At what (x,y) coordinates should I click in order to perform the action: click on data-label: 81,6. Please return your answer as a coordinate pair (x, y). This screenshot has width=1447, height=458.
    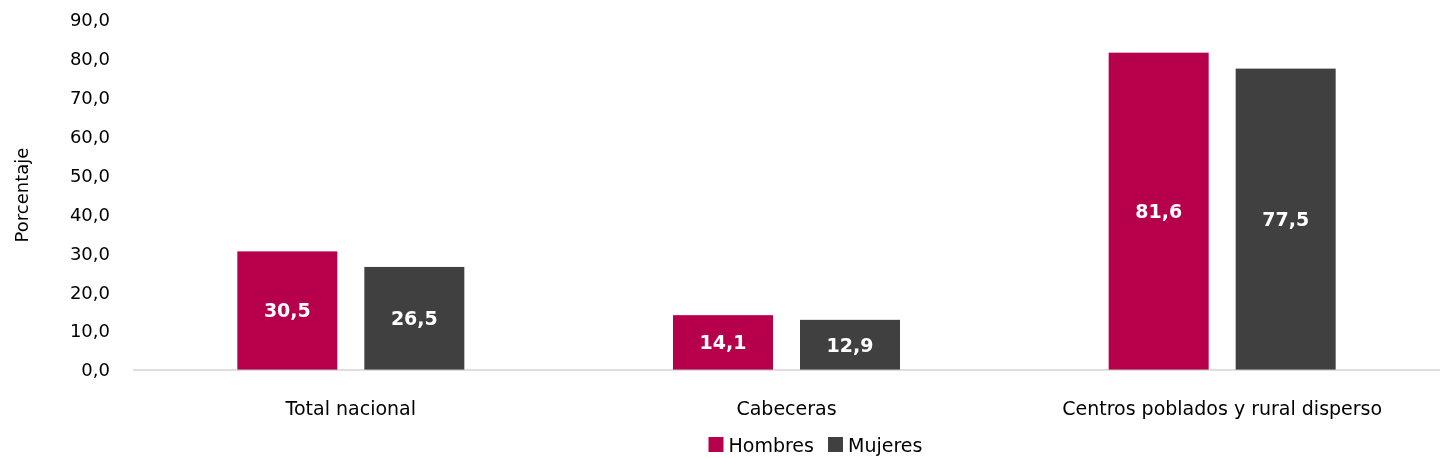
    Looking at the image, I should click on (1159, 210).